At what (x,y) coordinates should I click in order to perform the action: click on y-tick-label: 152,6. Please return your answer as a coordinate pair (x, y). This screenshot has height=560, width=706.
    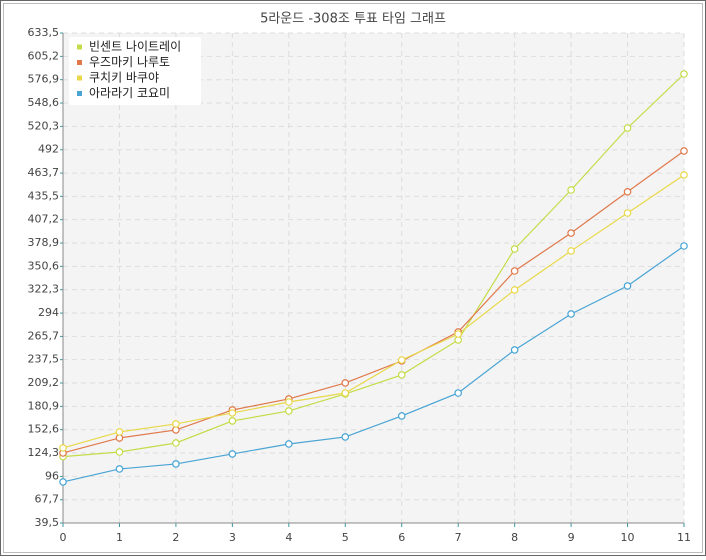
    Looking at the image, I should click on (44, 429).